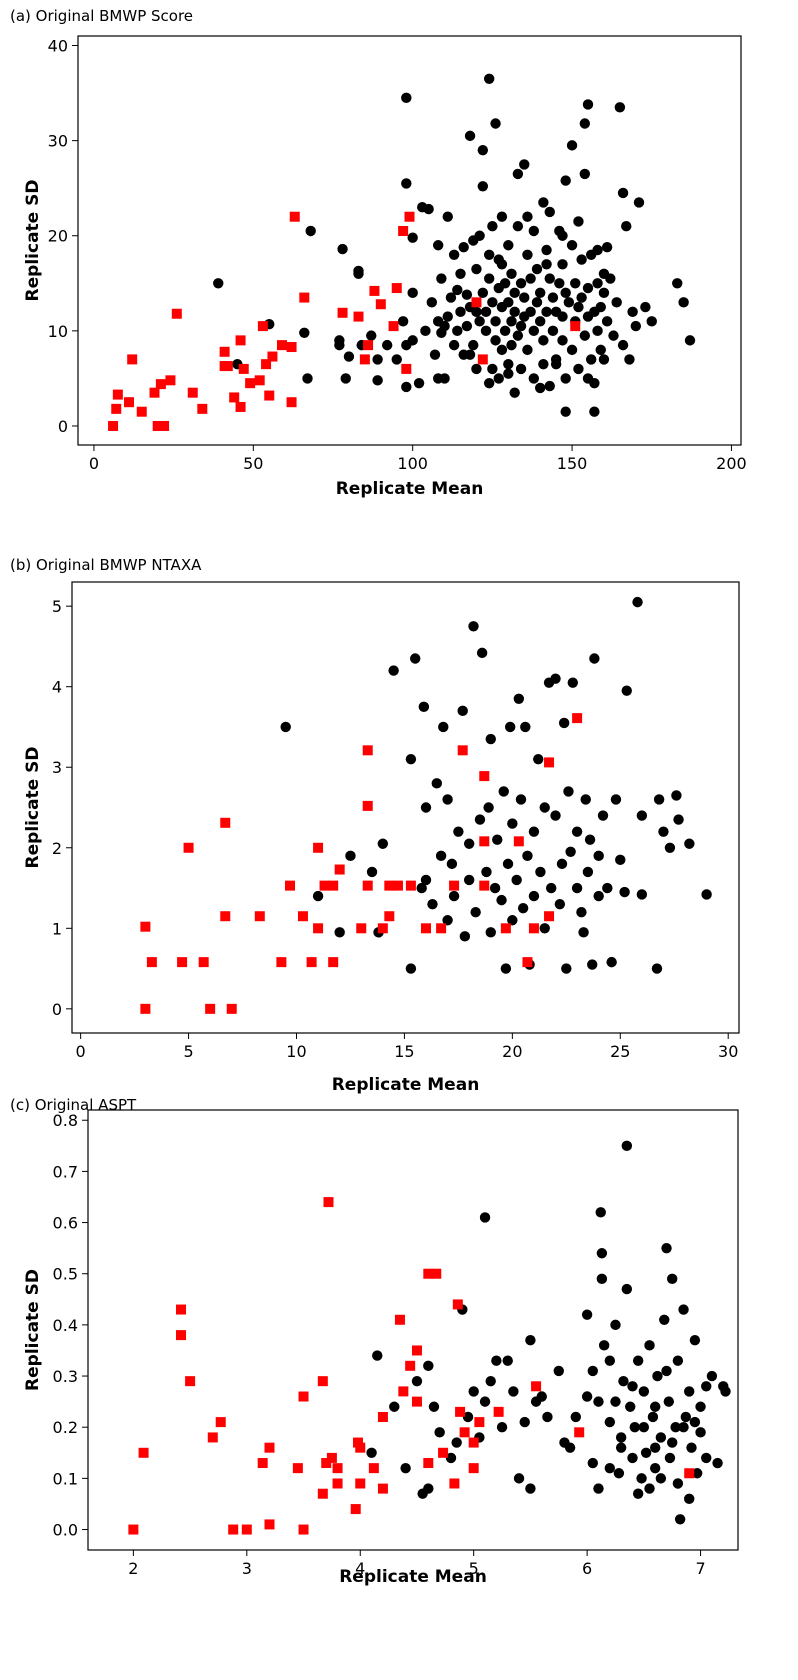 This screenshot has height=1680, width=798. Describe the element at coordinates (65, 1171) in the screenshot. I see `y-tick-label: 0.7` at that location.